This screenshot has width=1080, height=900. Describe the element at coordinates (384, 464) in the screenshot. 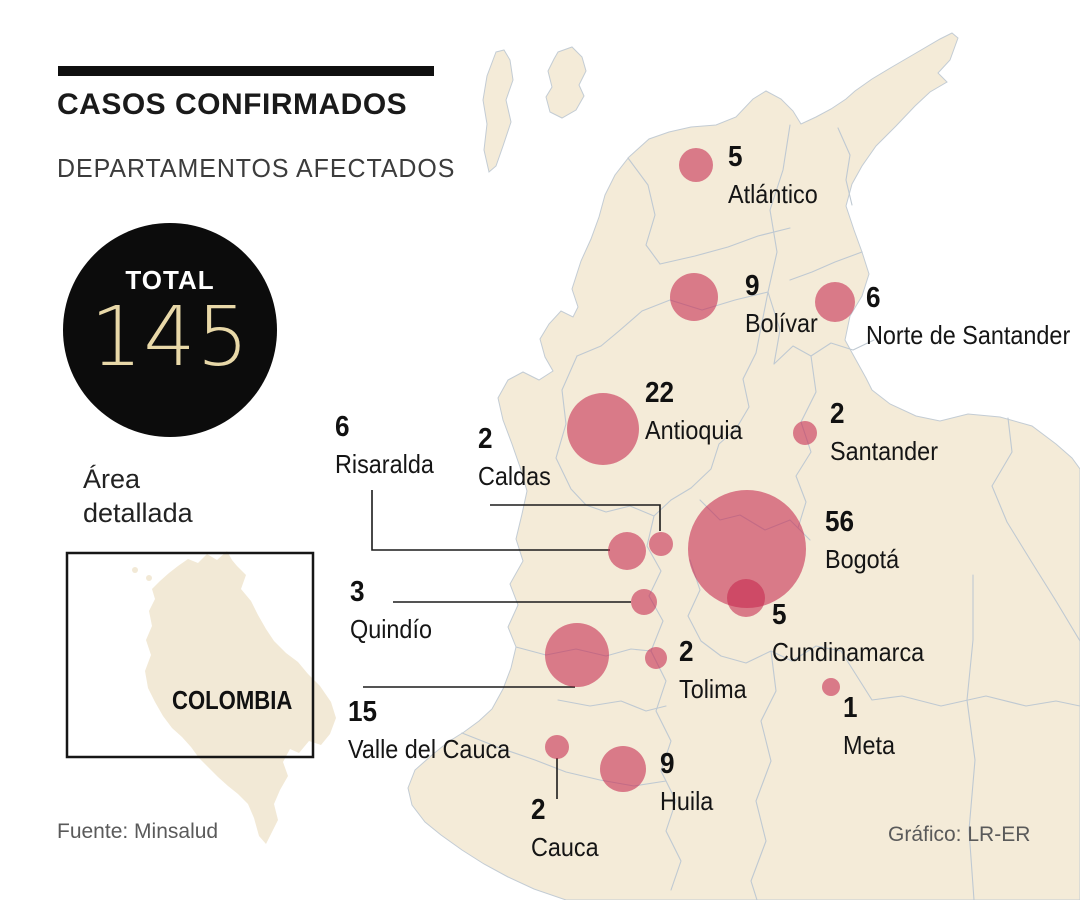

I see `dept-name-risaralda: Risaralda` at that location.